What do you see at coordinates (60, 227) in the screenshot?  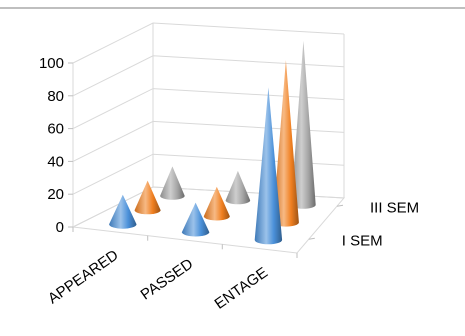 I see `y-tick-label: 0` at bounding box center [60, 227].